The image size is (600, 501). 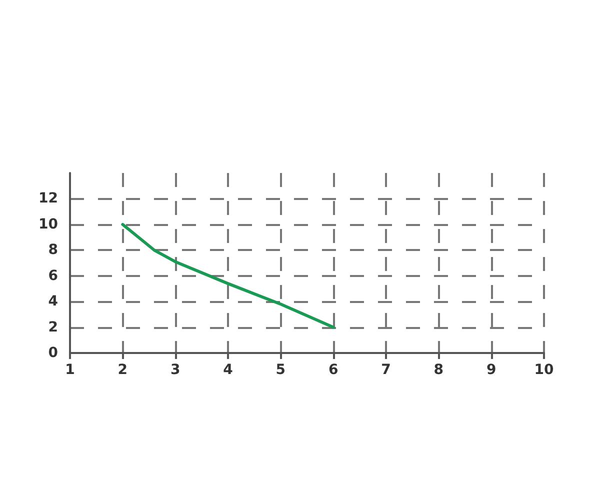 I want to click on x-tick-label: 4, so click(x=228, y=370).